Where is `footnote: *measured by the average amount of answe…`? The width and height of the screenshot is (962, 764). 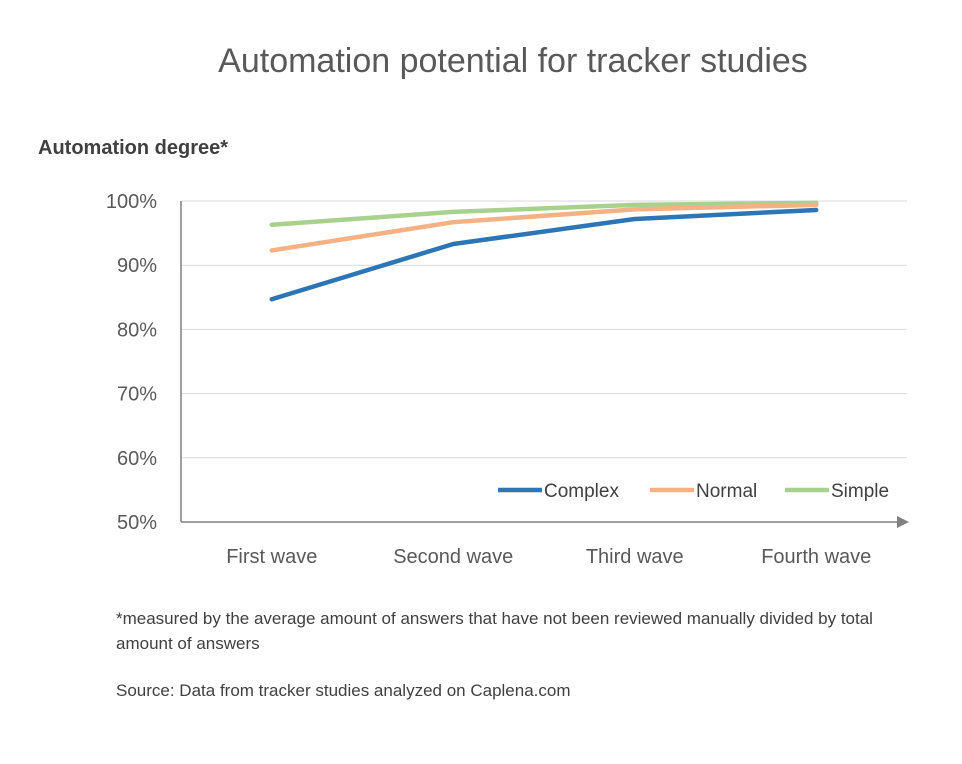 footnote: *measured by the average amount of answe… is located at coordinates (494, 631).